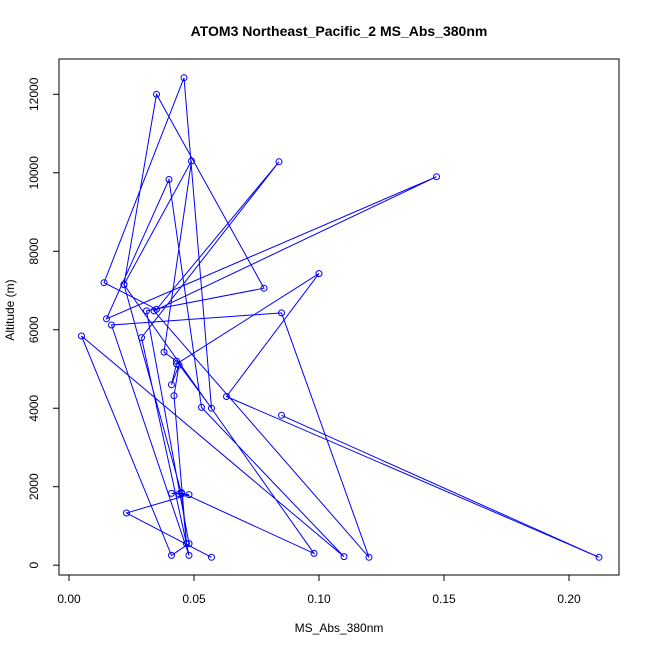 The image size is (650, 650). Describe the element at coordinates (339, 31) in the screenshot. I see `chart-title: ATOM3 Northeast_Pacific_2 MS_Abs_380nm` at that location.